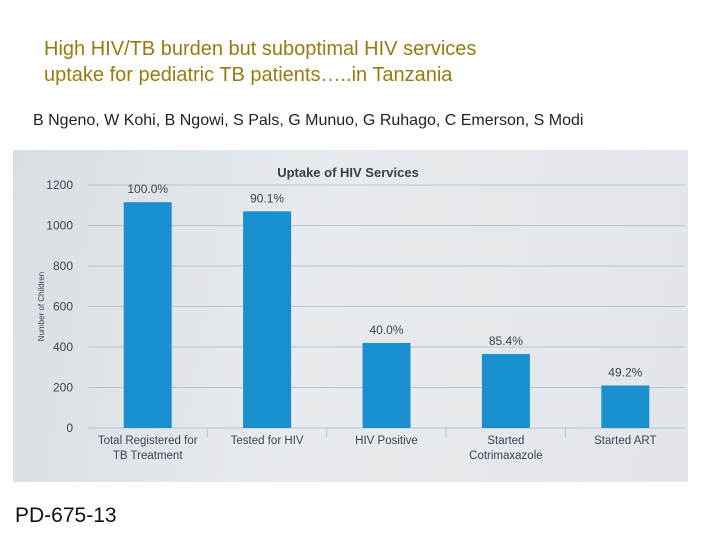  Describe the element at coordinates (69, 428) in the screenshot. I see `y-tick-label: 0` at that location.